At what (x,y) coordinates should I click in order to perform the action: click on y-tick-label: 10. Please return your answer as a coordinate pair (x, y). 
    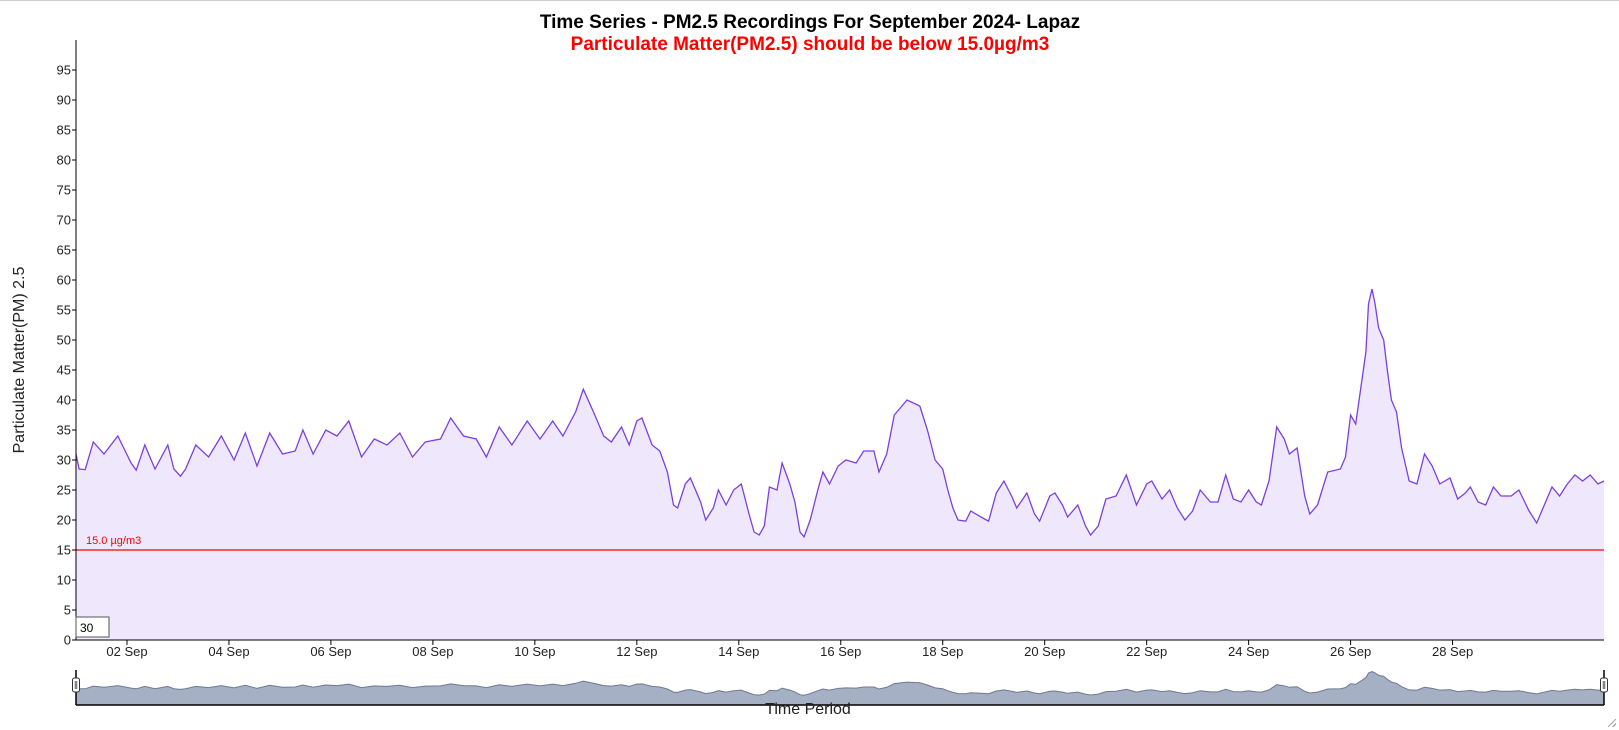
    Looking at the image, I should click on (64, 580).